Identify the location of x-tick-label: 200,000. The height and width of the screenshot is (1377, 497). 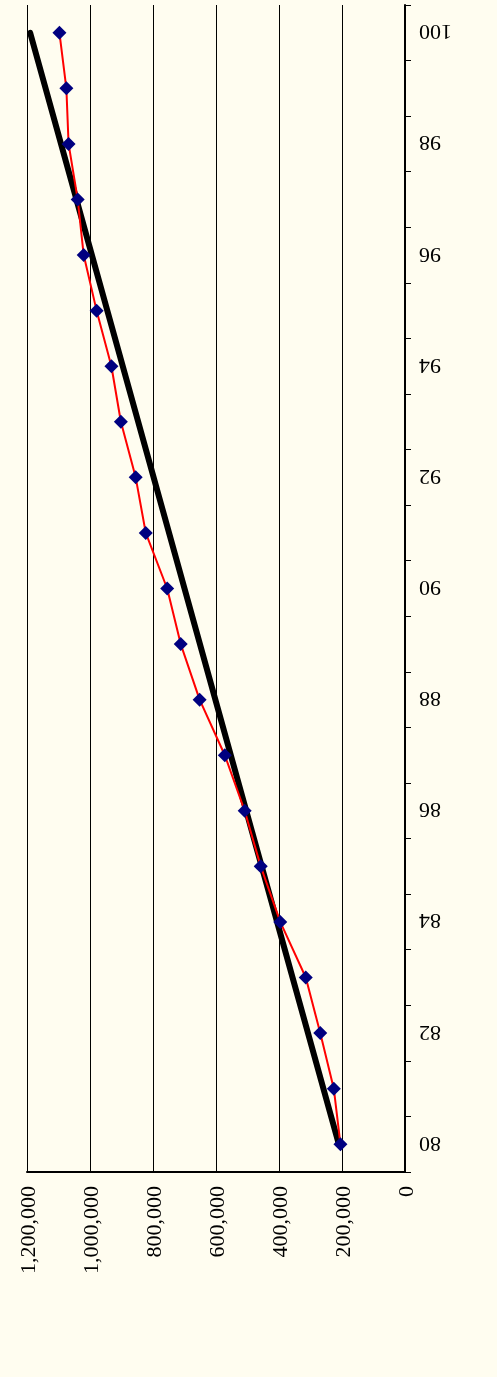
(342, 1222).